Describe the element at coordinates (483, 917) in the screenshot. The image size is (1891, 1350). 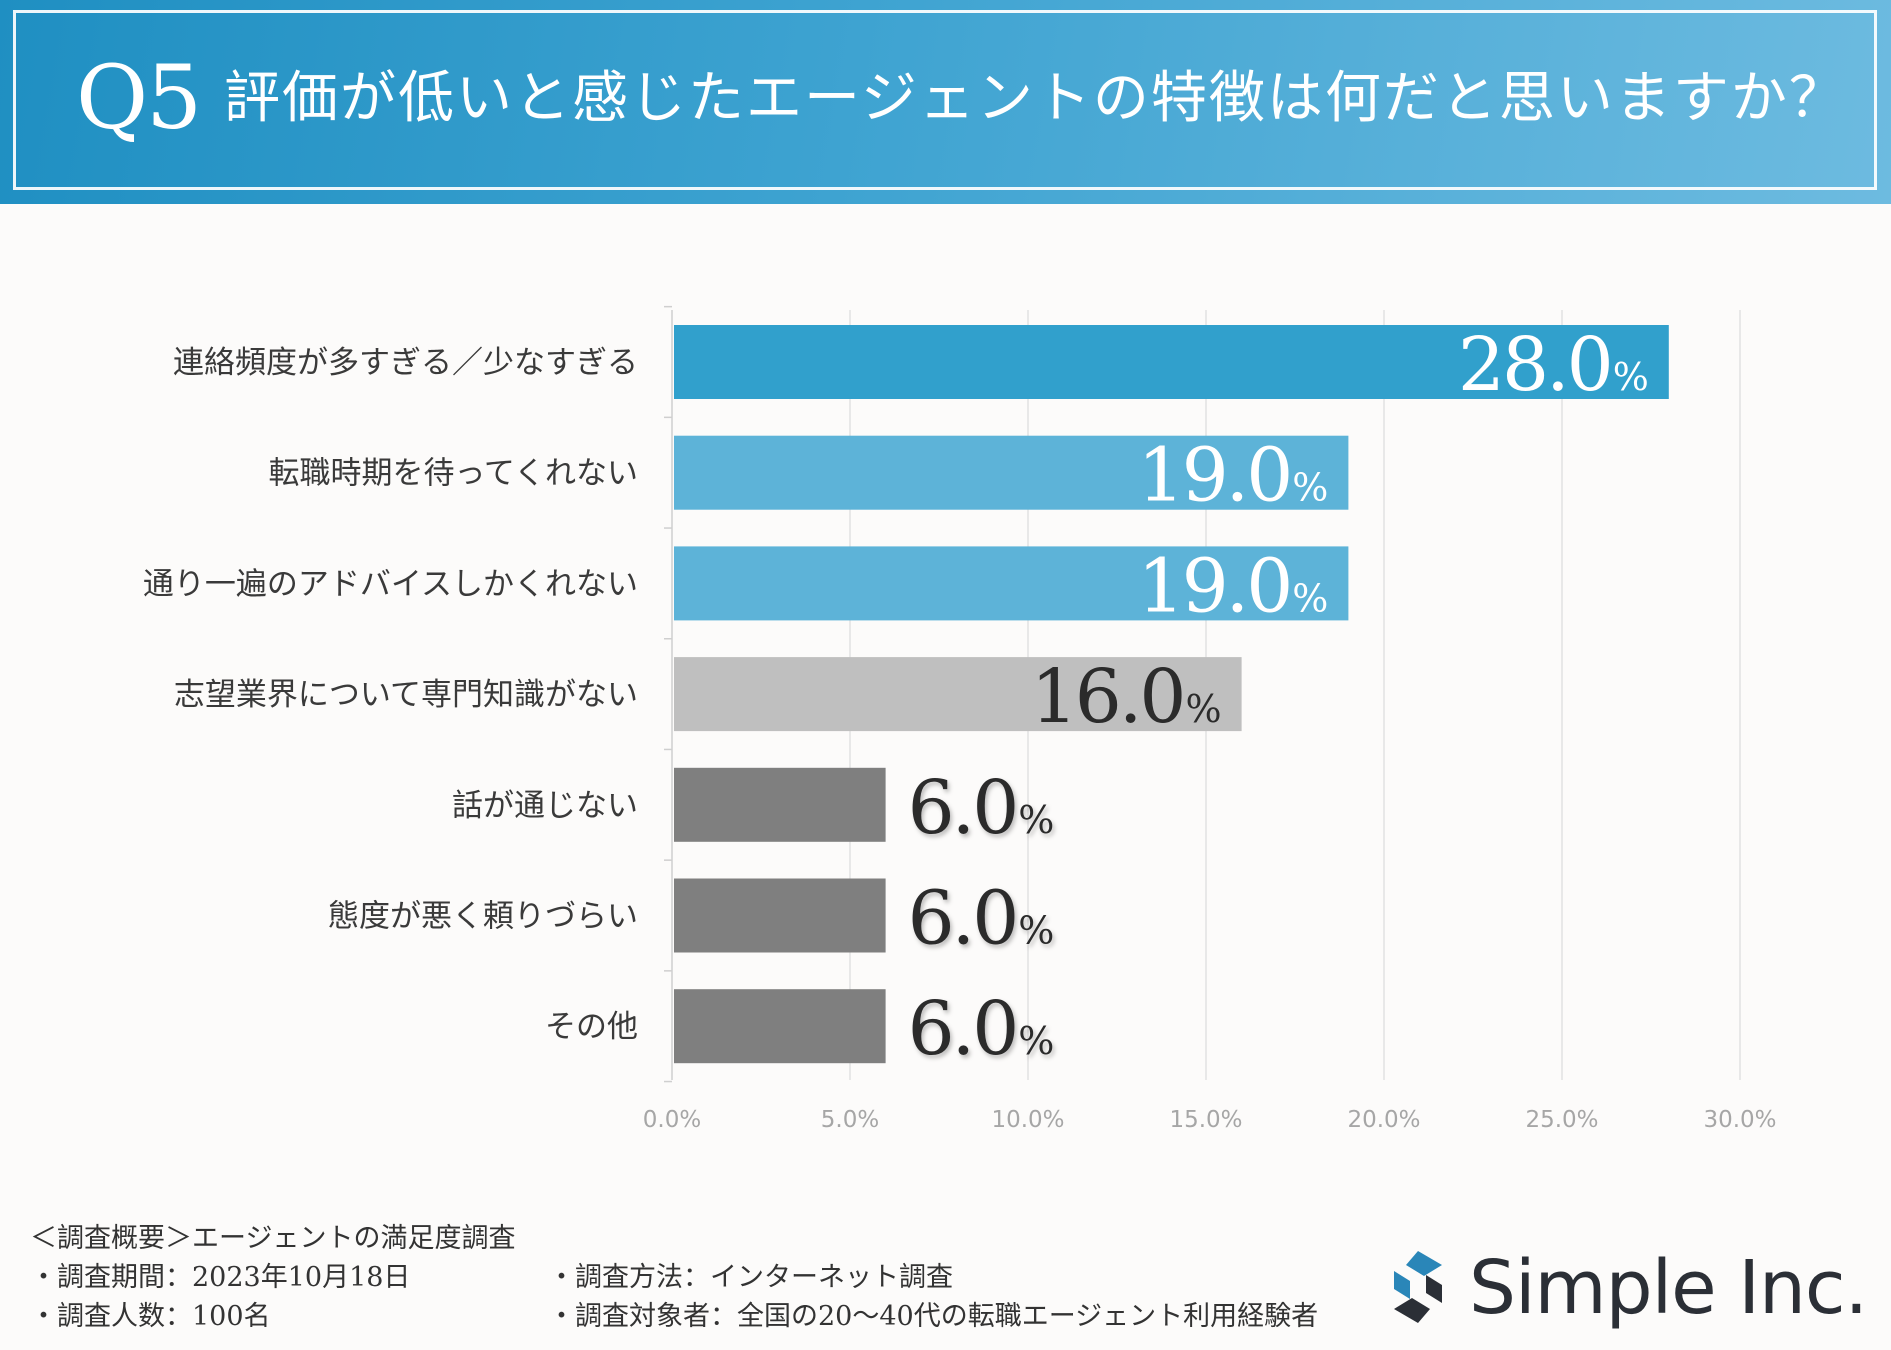
I see `category-label: 態度が悪く頼りづらい` at that location.